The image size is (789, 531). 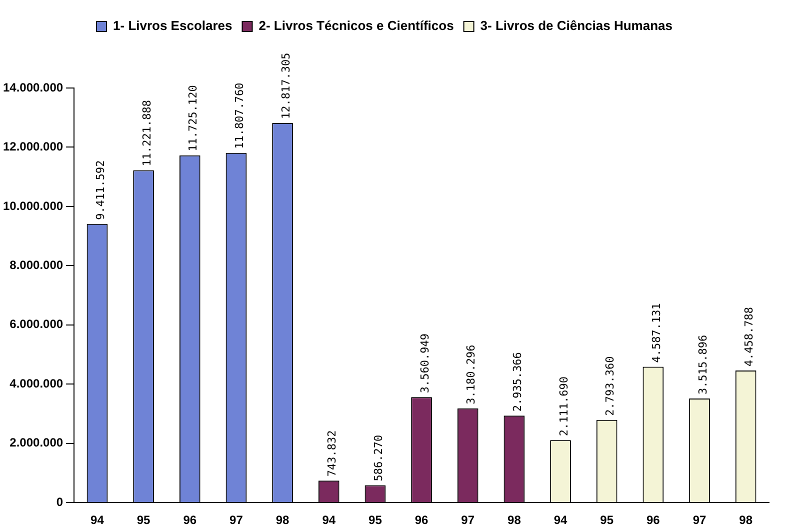 What do you see at coordinates (332, 453) in the screenshot?
I see `data-label: 743.832` at bounding box center [332, 453].